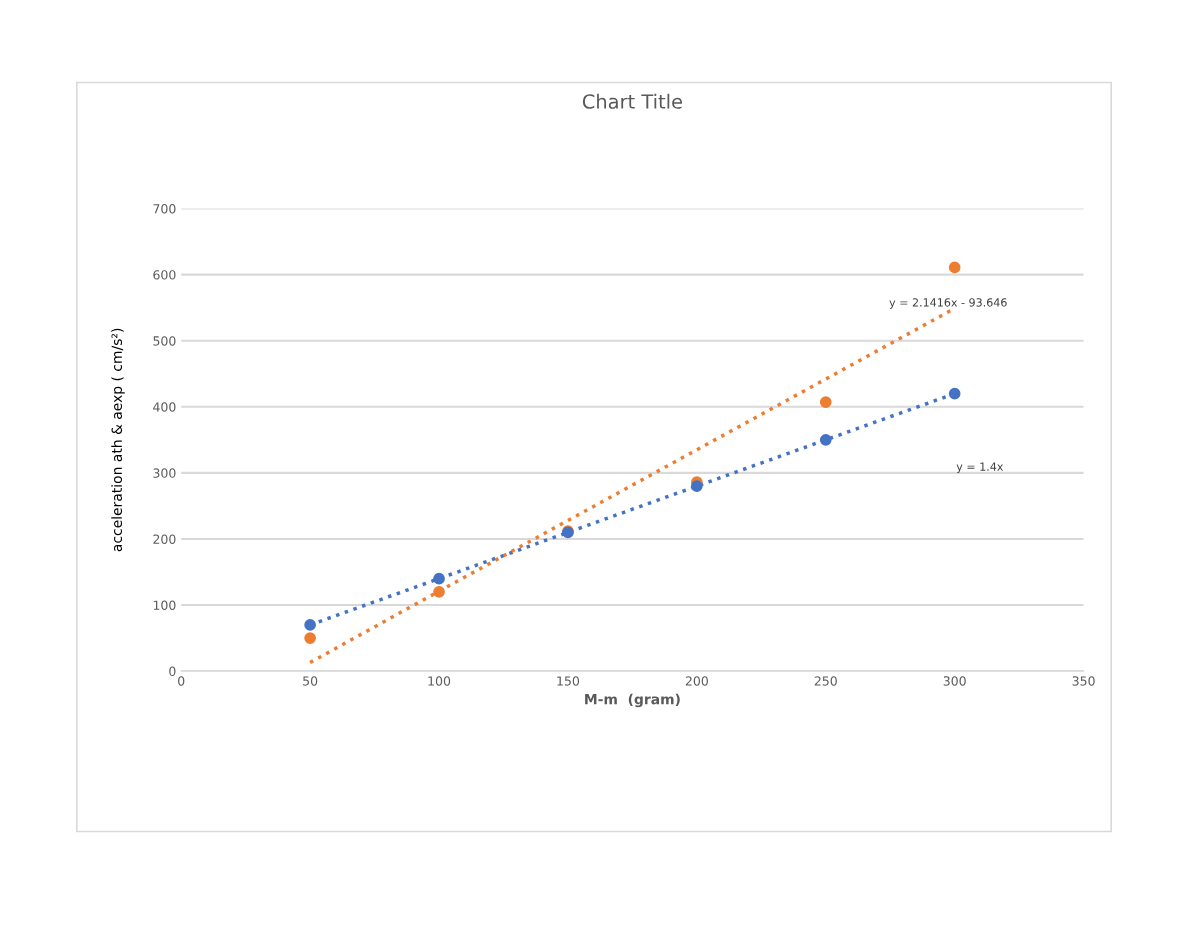 The width and height of the screenshot is (1200, 927). I want to click on x-tick-label: 100, so click(439, 681).